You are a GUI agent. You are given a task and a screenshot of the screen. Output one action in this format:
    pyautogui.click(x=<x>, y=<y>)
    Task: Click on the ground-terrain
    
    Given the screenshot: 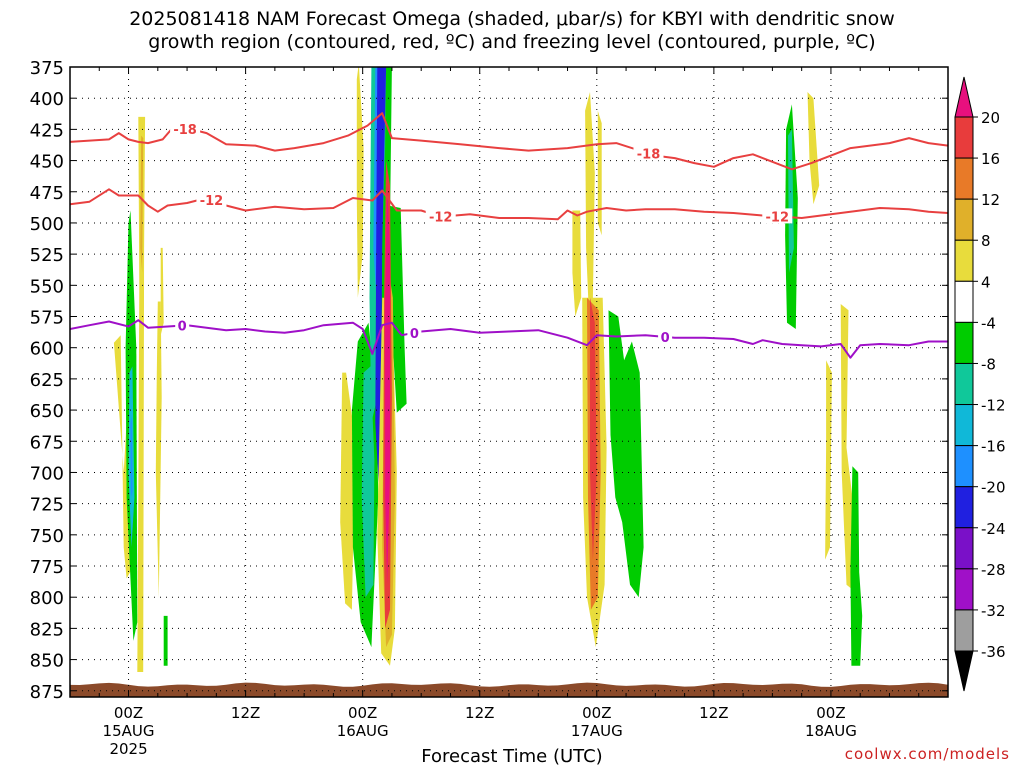 What is the action you would take?
    pyautogui.click(x=509, y=689)
    